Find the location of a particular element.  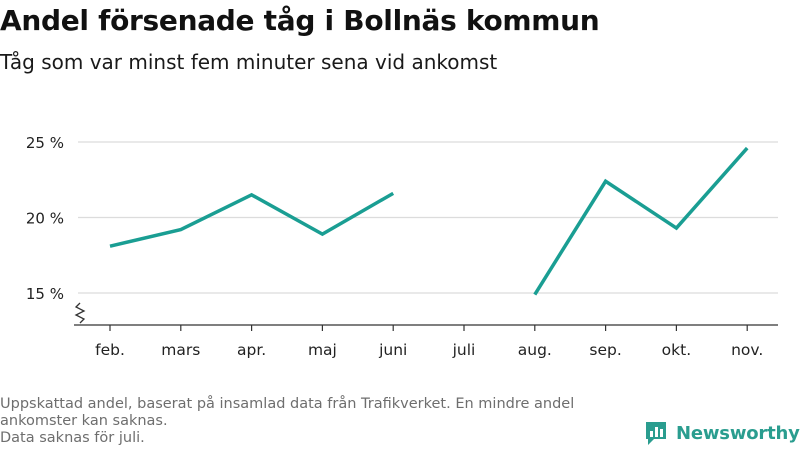

footnote-missing-data: Data saknas för juli. is located at coordinates (72, 438).